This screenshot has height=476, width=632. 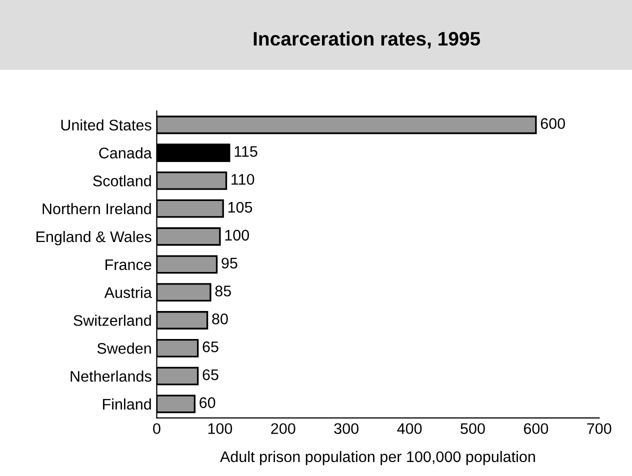 I want to click on y-tick-label: Finland, so click(x=127, y=404).